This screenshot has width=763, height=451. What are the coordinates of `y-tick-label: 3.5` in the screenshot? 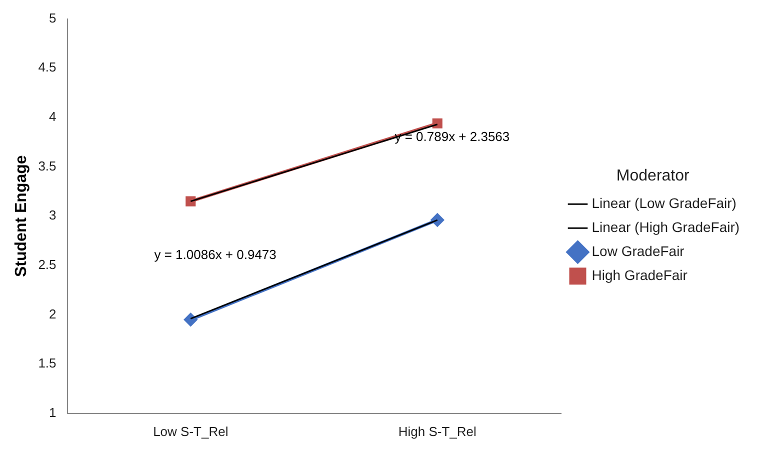 It's located at (47, 166).